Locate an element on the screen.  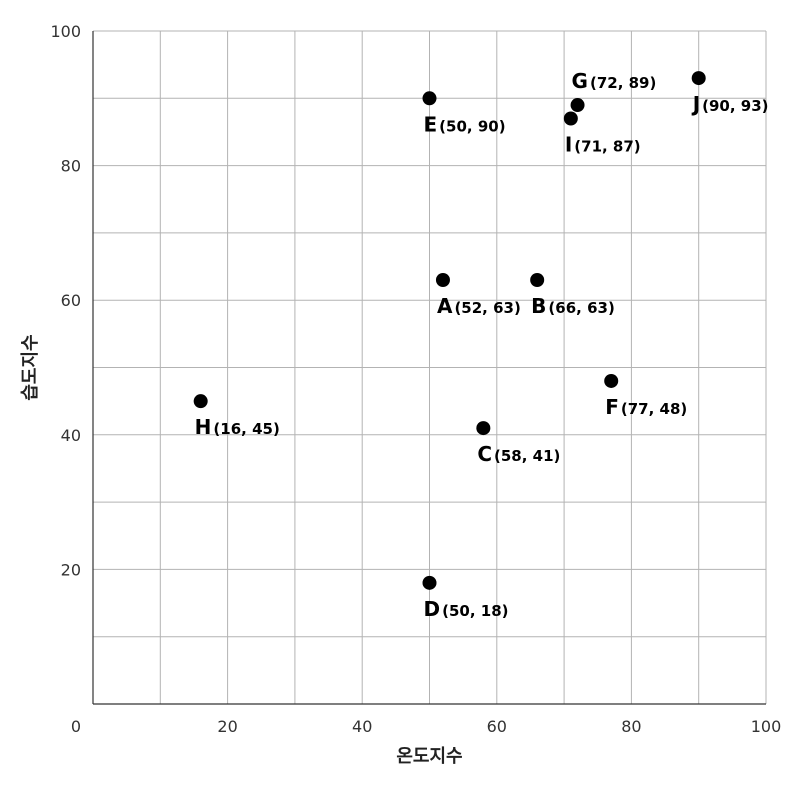
y-axis-title: 습도지수 is located at coordinates (30, 367).